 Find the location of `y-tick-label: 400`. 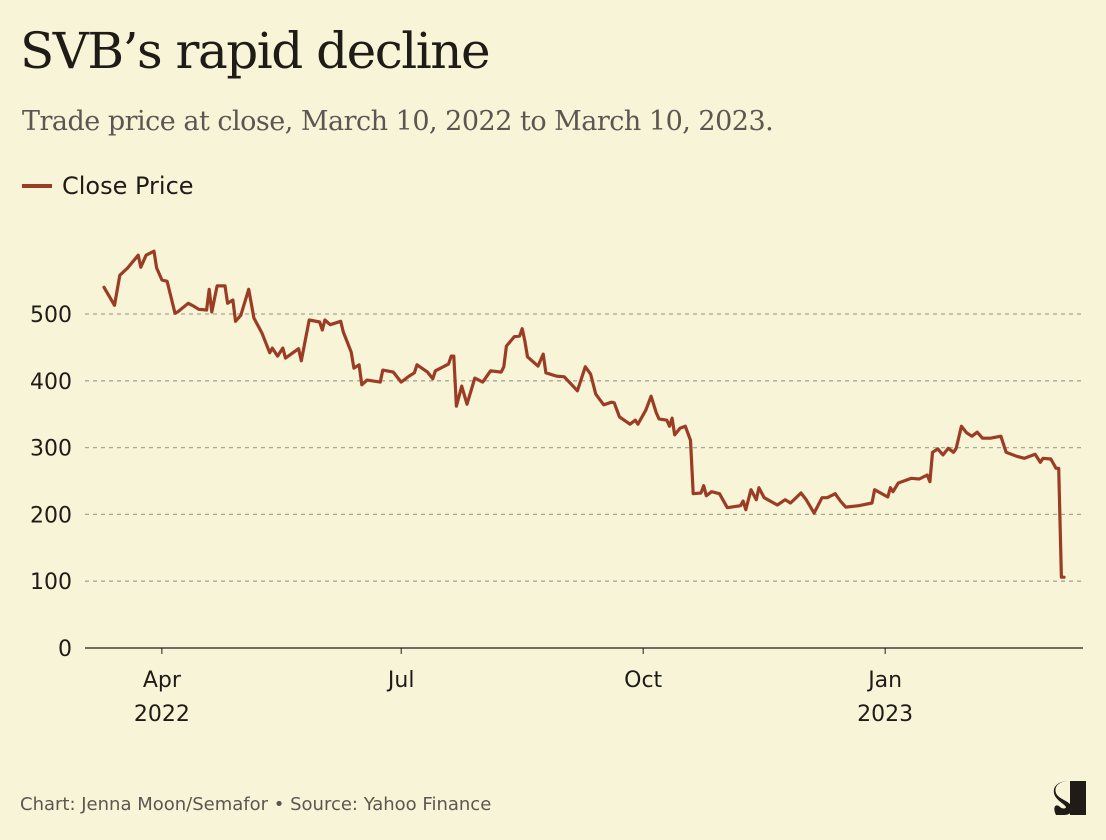

y-tick-label: 400 is located at coordinates (51, 382).